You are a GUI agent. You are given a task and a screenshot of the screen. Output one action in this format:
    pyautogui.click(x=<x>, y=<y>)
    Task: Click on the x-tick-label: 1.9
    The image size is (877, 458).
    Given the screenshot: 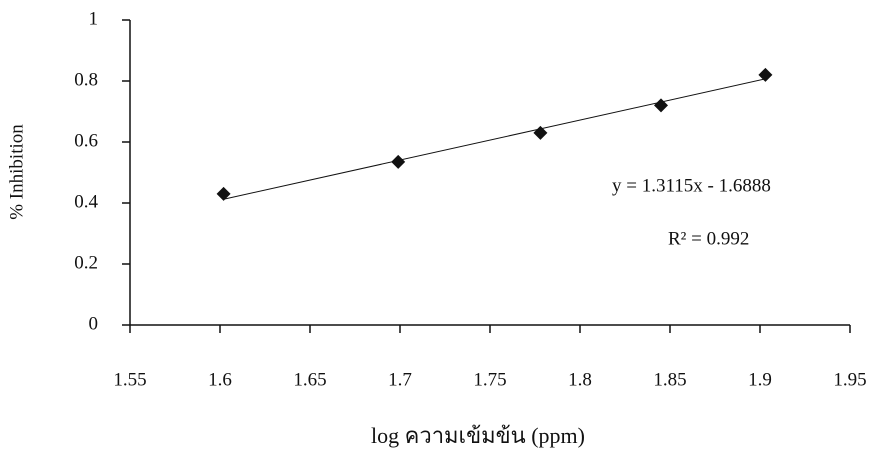 What is the action you would take?
    pyautogui.click(x=760, y=379)
    